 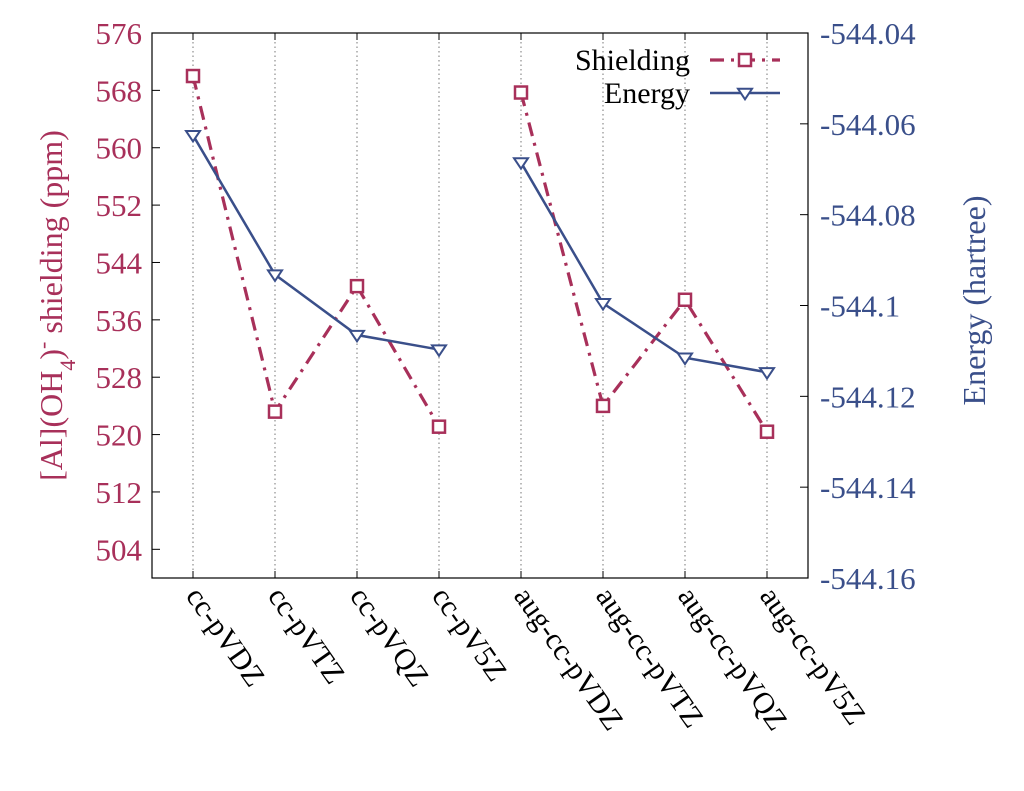 What do you see at coordinates (868, 578) in the screenshot?
I see `right-y-tick-label: -544.16` at bounding box center [868, 578].